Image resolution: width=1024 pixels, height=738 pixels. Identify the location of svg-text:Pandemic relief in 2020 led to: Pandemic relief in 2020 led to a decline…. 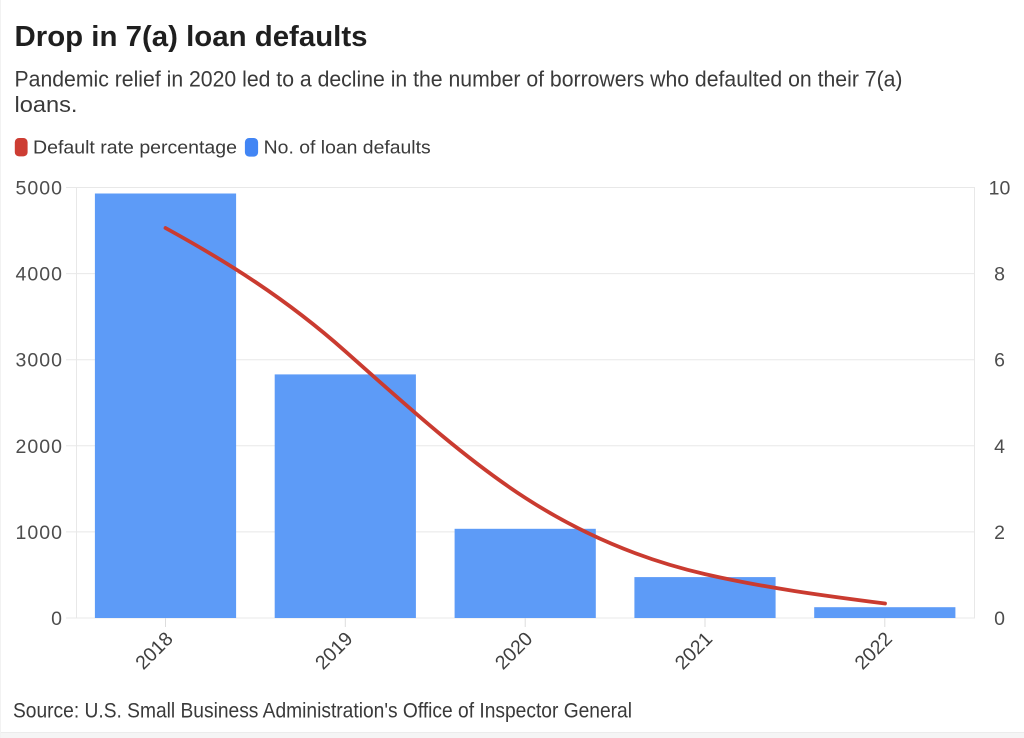
(459, 78).